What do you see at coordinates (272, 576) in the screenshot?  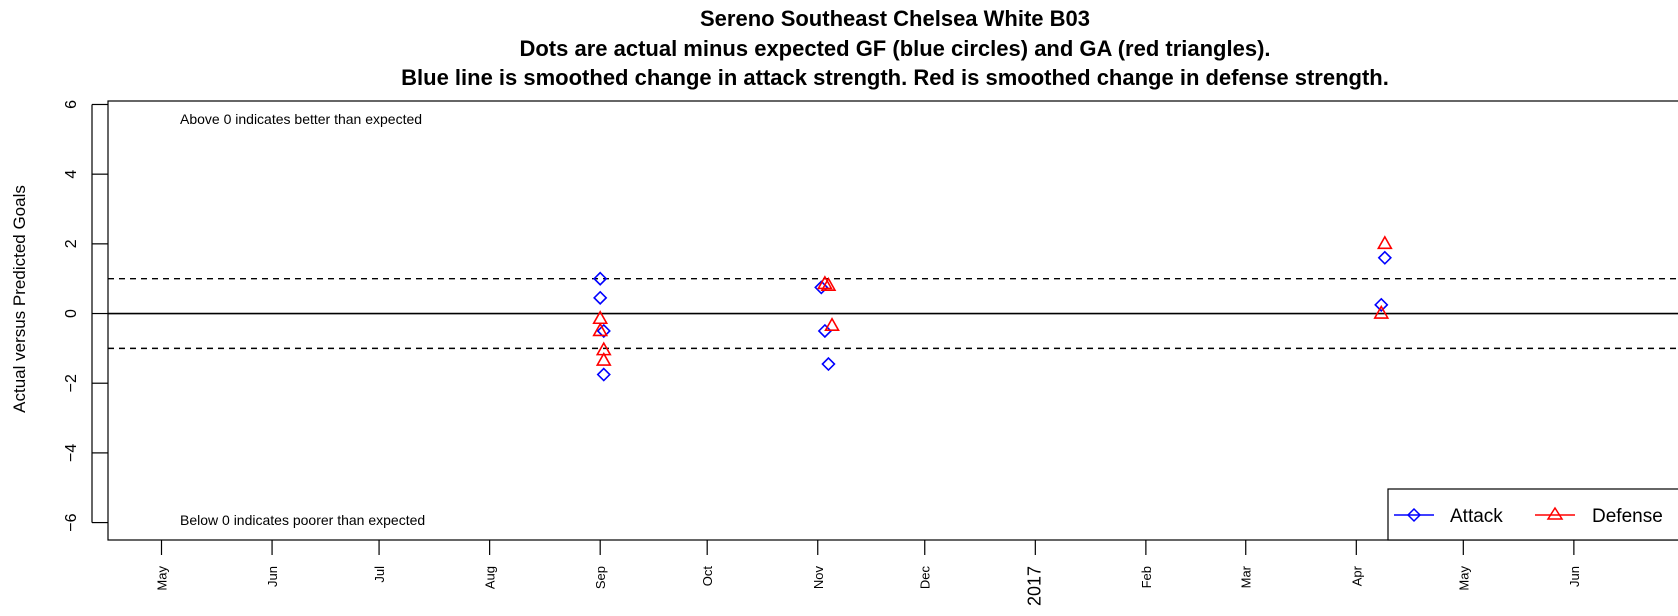 I see `x-tick-label-1: Jun` at bounding box center [272, 576].